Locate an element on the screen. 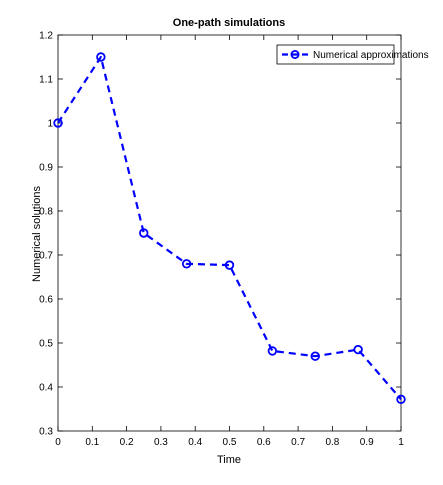 The width and height of the screenshot is (443, 485). x-axis-label: Time is located at coordinates (229, 460).